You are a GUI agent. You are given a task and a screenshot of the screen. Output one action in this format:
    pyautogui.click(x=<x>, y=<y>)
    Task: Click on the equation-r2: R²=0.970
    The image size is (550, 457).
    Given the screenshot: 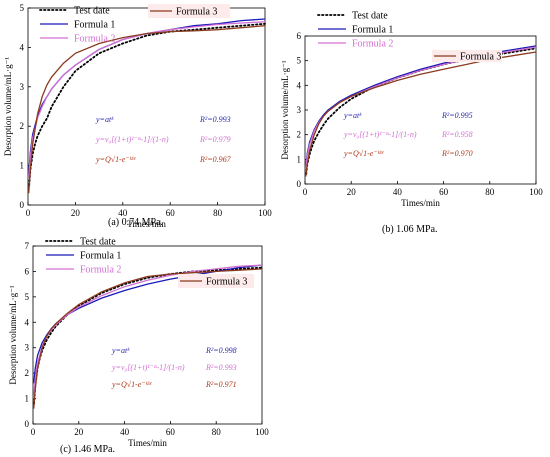 What is the action you would take?
    pyautogui.click(x=457, y=153)
    